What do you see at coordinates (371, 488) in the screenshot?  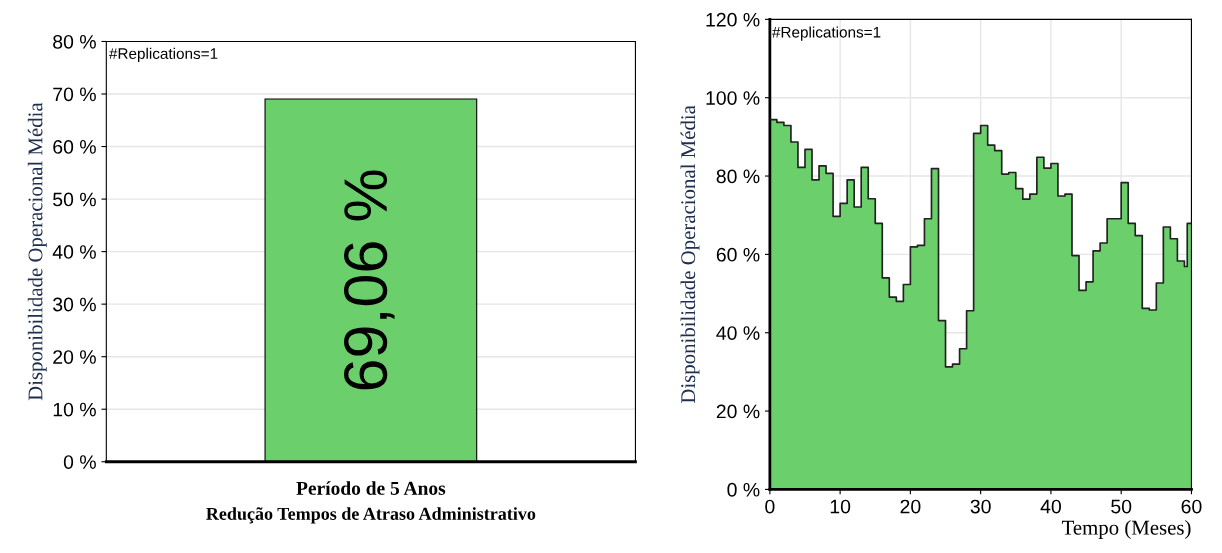 I see `x-tick-label: Período de 5 Anos` at bounding box center [371, 488].